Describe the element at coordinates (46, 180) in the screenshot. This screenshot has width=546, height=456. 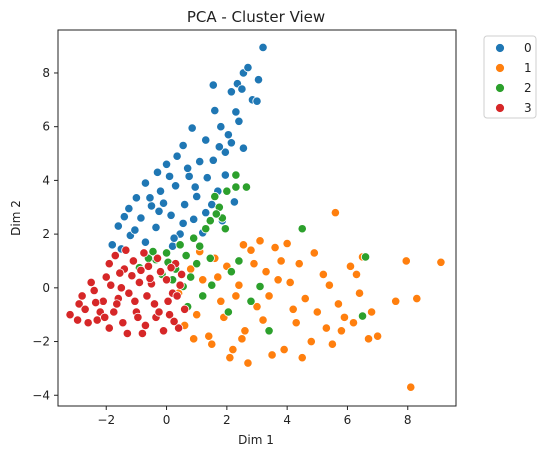
I see `y-tick-label: 4` at that location.